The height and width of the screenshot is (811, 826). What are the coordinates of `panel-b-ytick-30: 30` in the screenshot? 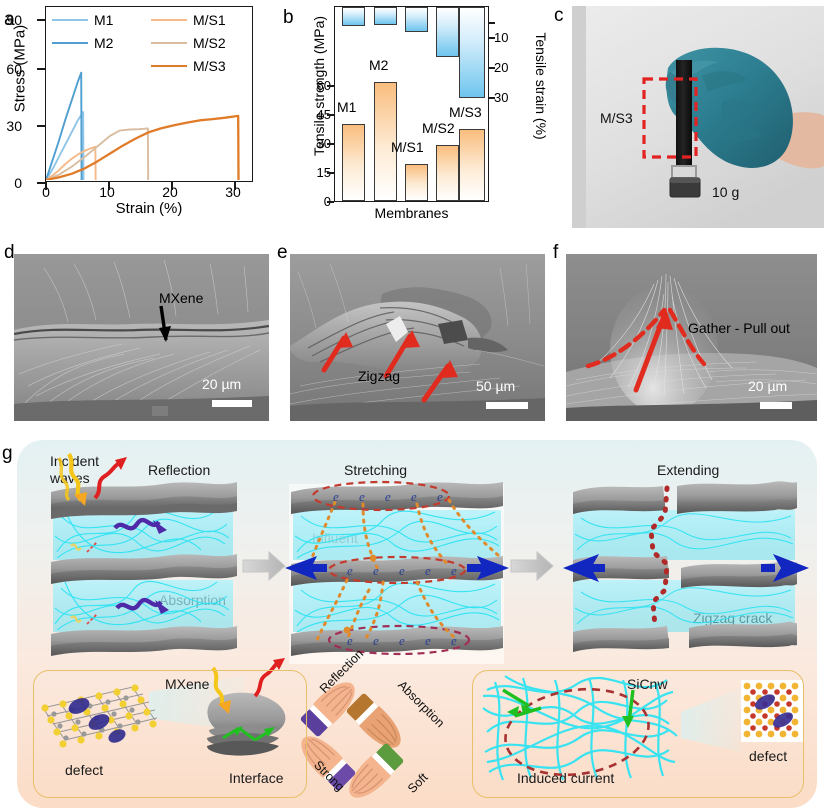 It's located at (323, 143).